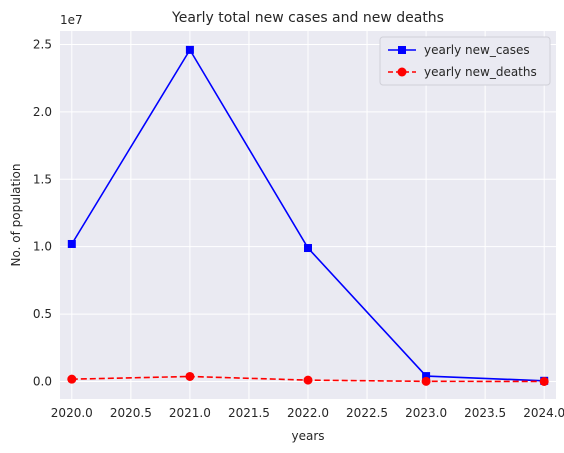 Image resolution: width=564 pixels, height=453 pixels. What do you see at coordinates (42, 247) in the screenshot?
I see `y-tick-label: 1.0` at bounding box center [42, 247].